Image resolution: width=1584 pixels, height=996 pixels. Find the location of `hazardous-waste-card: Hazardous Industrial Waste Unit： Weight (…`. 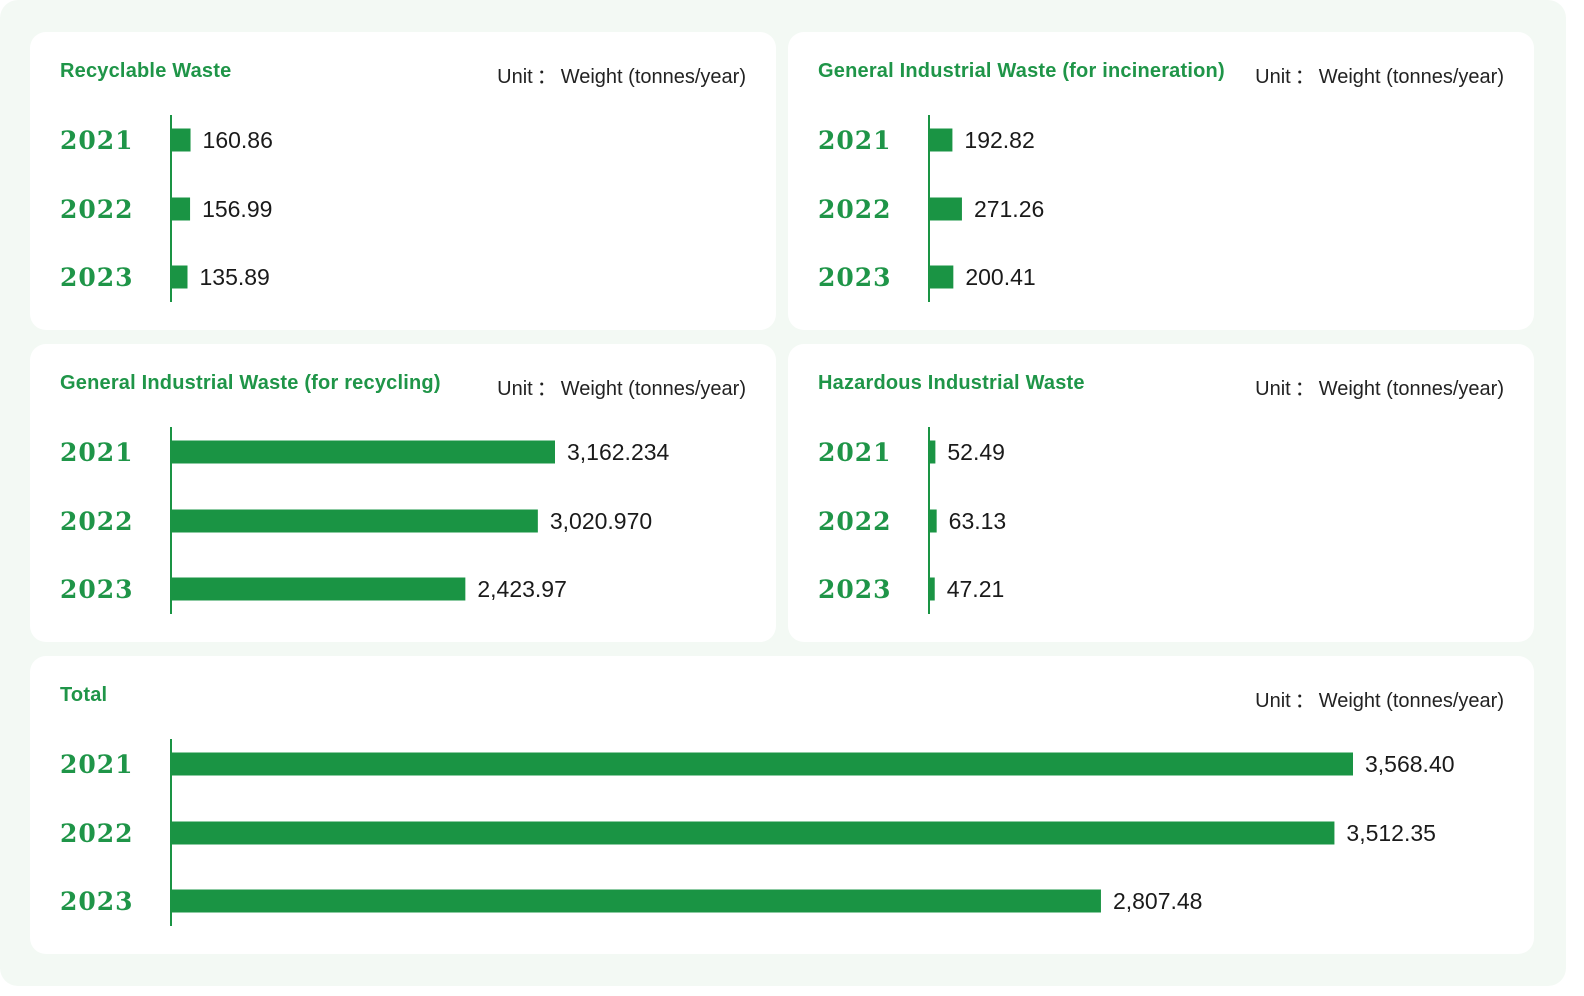

hazardous-waste-card: Hazardous Industrial Waste Unit： Weight (… is located at coordinates (1161, 493).